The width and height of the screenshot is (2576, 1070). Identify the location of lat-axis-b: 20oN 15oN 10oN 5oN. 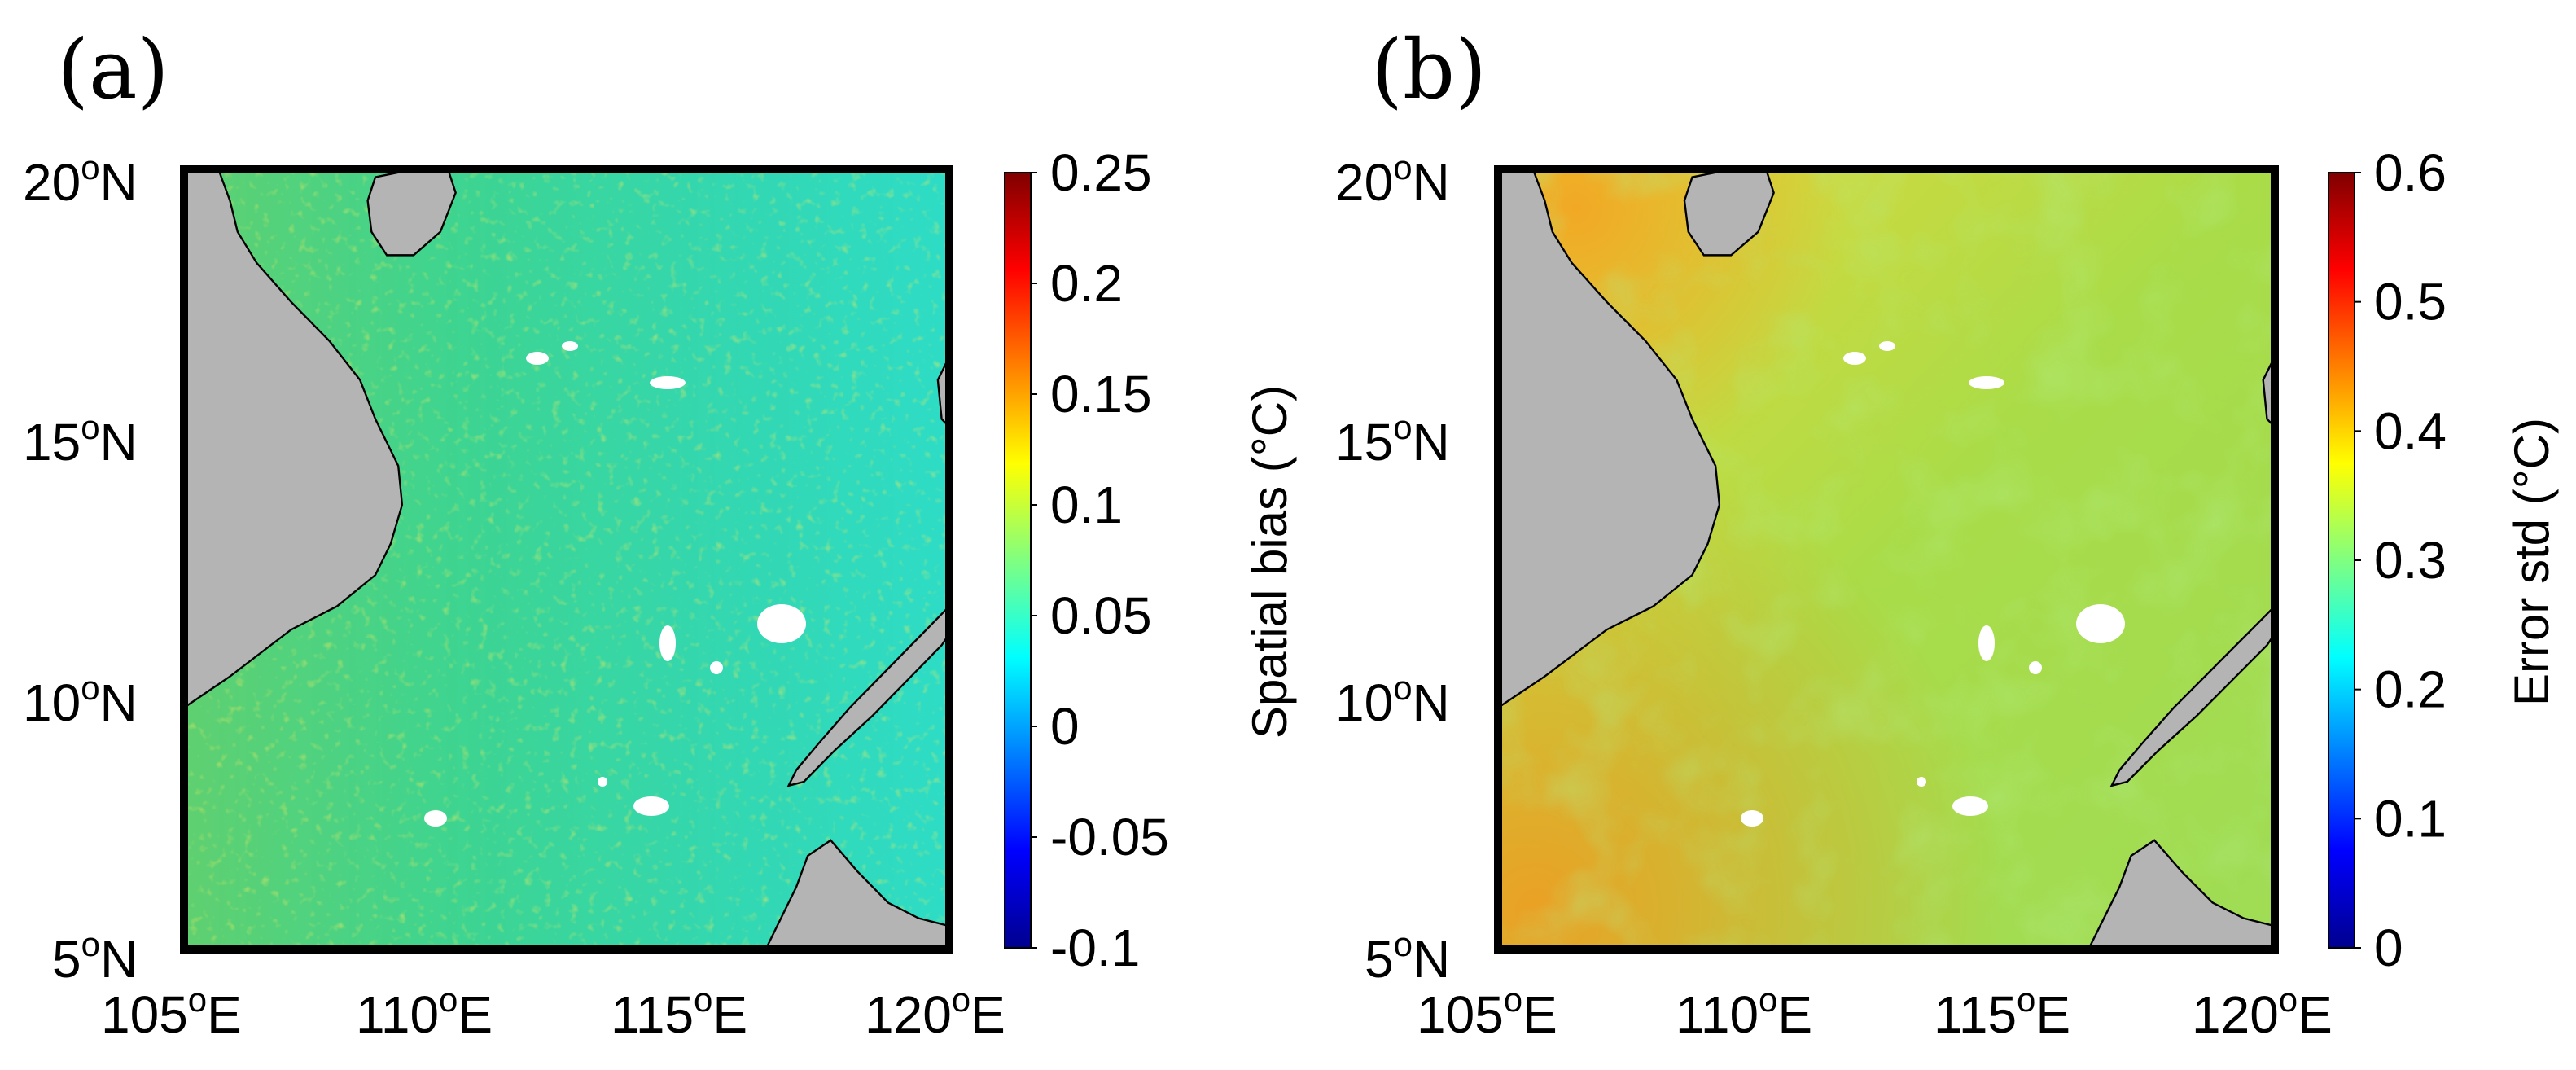
(1392, 568).